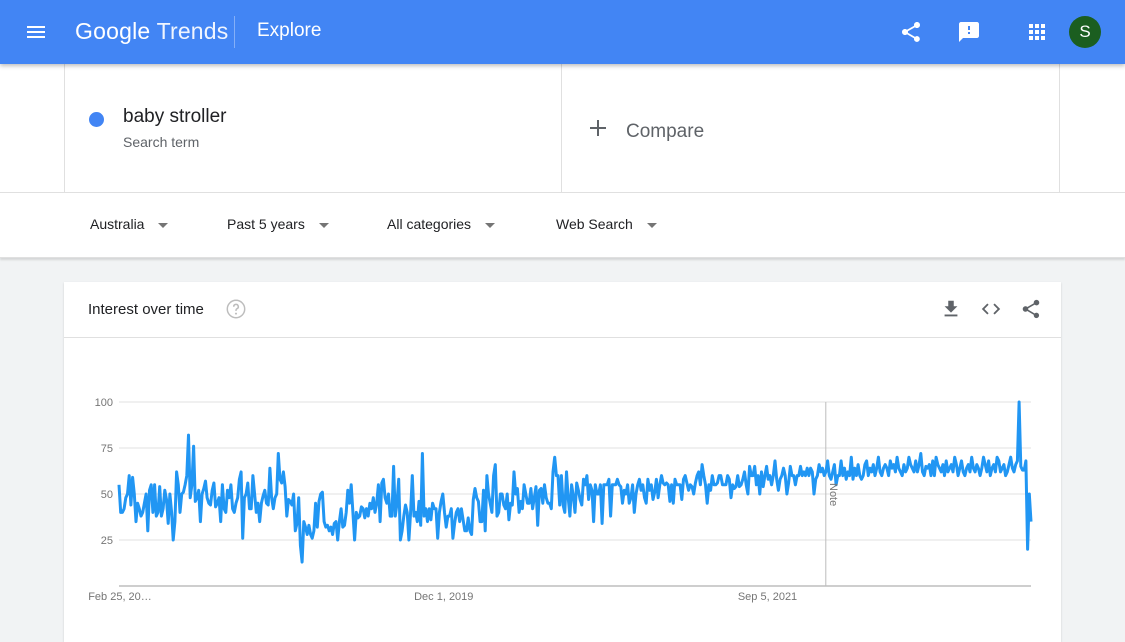  Describe the element at coordinates (175, 116) in the screenshot. I see `search-term-name: baby stroller` at that location.